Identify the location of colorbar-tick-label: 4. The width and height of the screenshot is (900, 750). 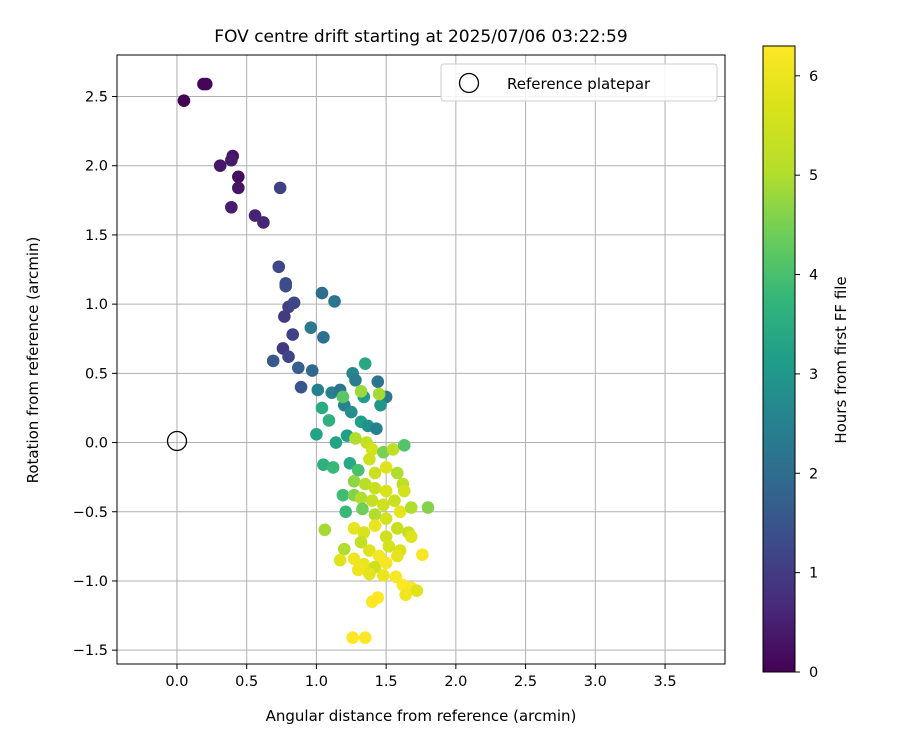
(813, 276).